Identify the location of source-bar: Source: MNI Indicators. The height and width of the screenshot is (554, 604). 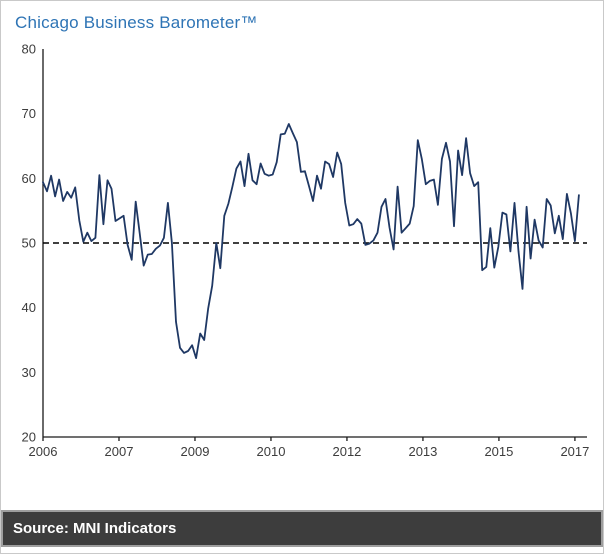
(302, 528).